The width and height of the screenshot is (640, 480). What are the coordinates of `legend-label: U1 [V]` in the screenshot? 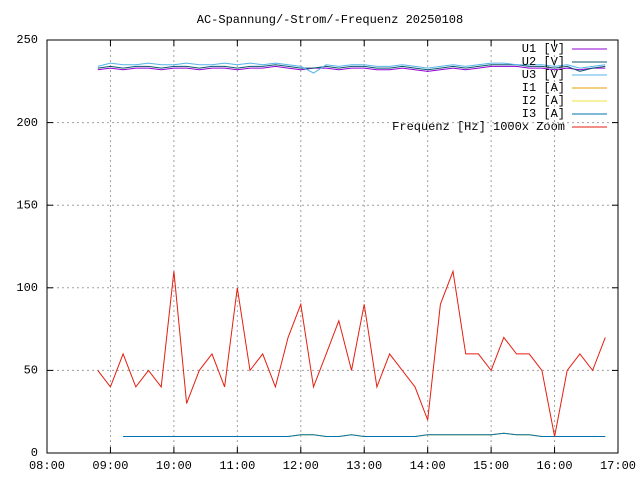 It's located at (543, 49).